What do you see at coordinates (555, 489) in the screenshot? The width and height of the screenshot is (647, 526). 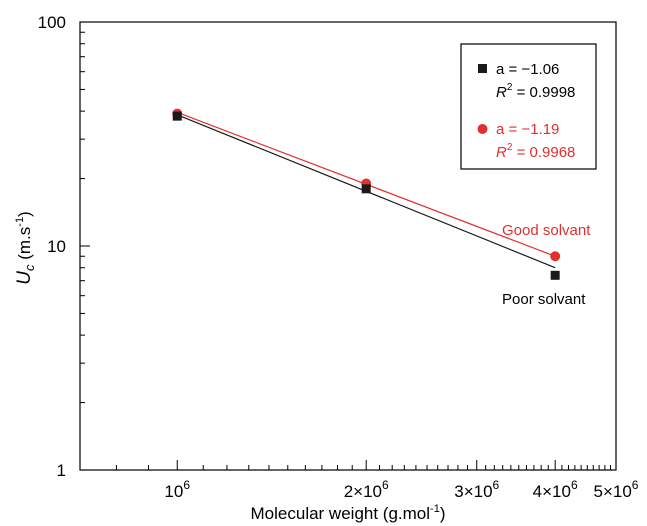 I see `x-tick-label: 4×10⁶` at bounding box center [555, 489].